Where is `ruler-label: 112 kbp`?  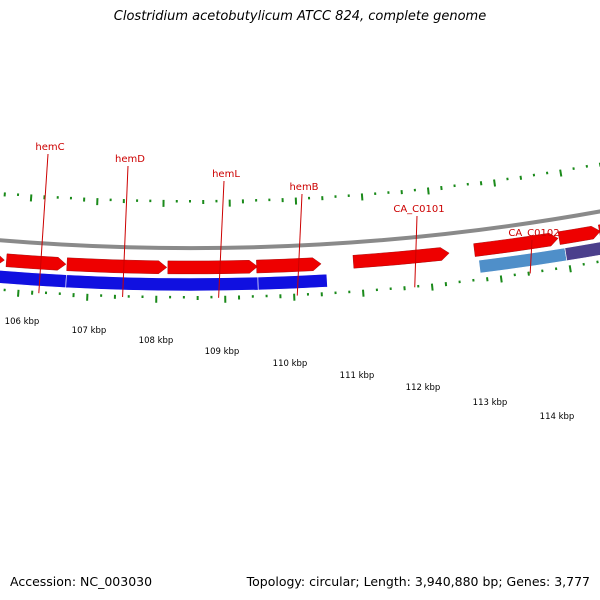
ruler-label: 112 kbp is located at coordinates (423, 388).